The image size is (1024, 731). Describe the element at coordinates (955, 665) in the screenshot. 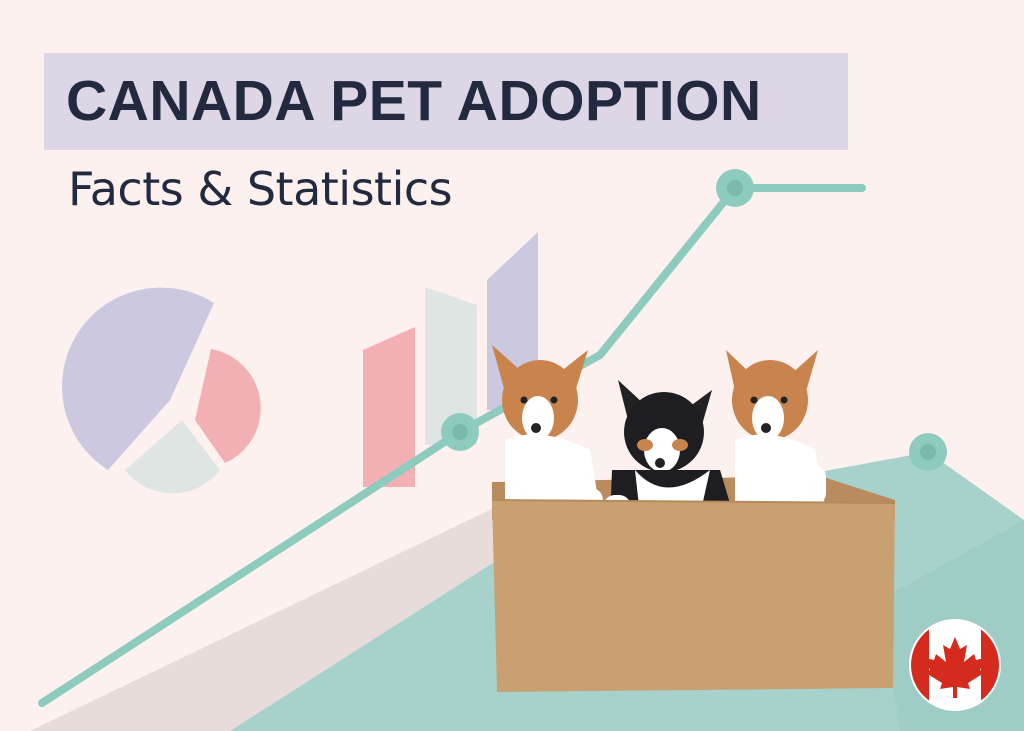

I see `canada-flag-icon` at that location.